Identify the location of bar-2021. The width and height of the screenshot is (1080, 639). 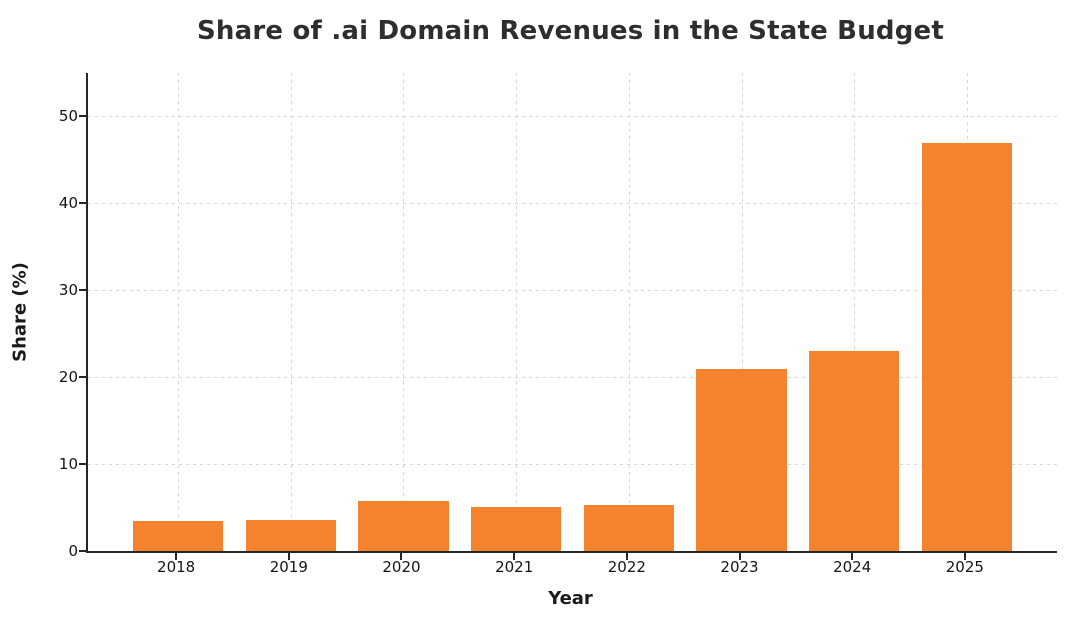
(516, 528).